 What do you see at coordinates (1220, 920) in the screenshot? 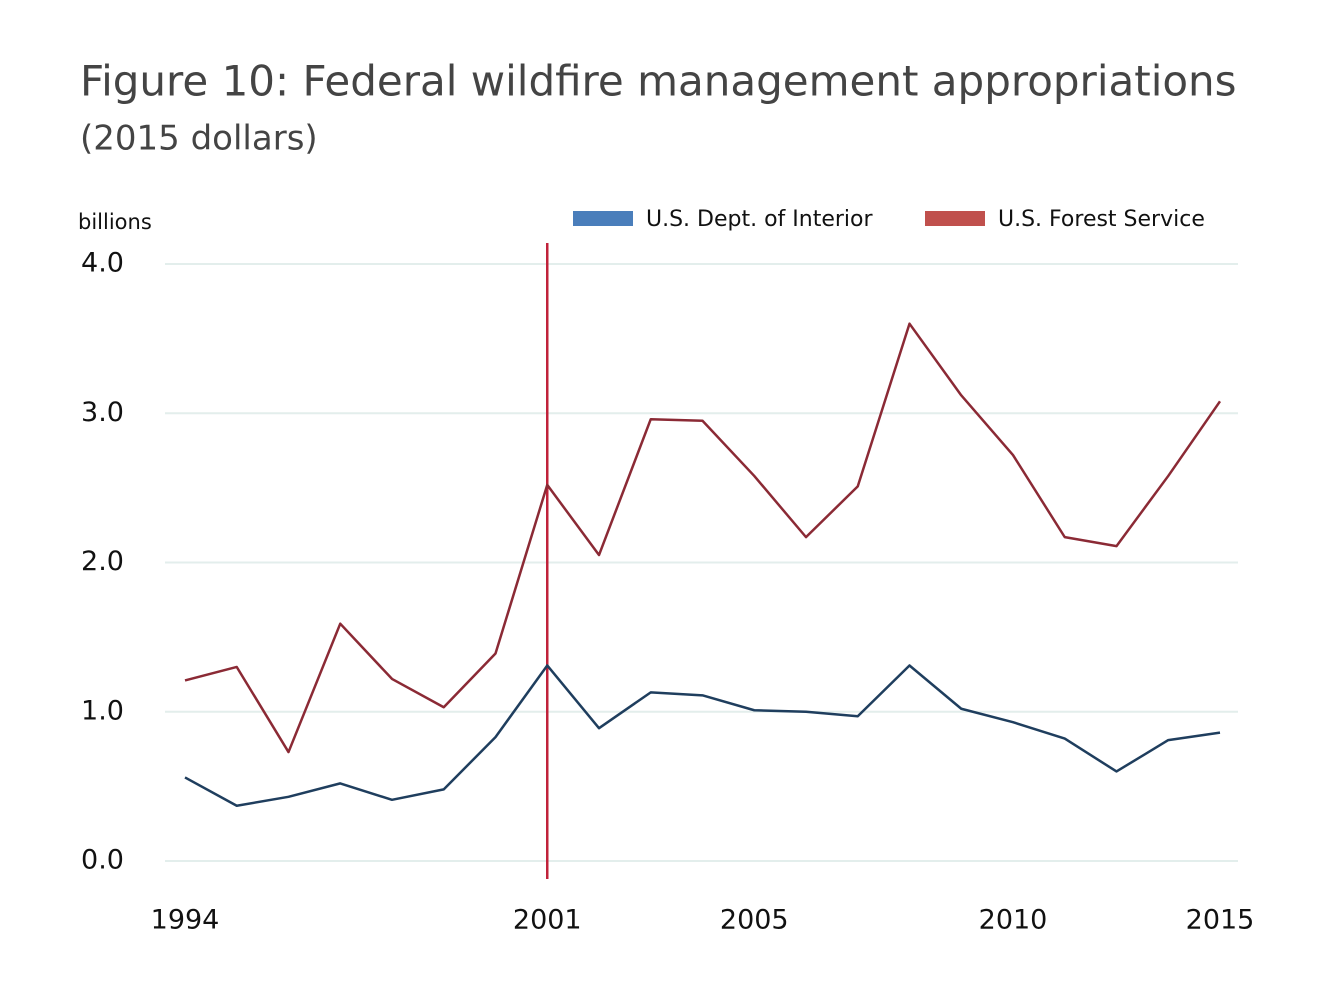
I see `x-tick-label: 2015` at bounding box center [1220, 920].